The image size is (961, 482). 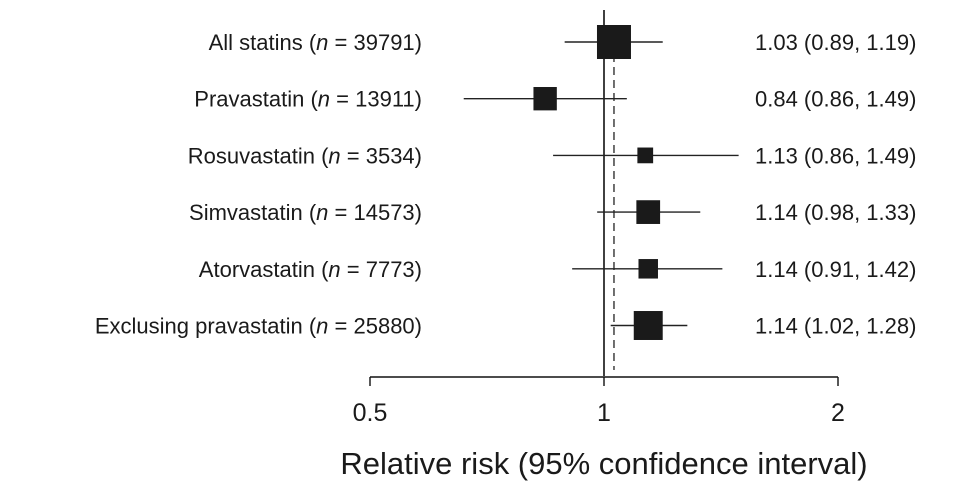 What do you see at coordinates (835, 42) in the screenshot?
I see `row-estimate-text: 1.03 (0.89, 1.19)` at bounding box center [835, 42].